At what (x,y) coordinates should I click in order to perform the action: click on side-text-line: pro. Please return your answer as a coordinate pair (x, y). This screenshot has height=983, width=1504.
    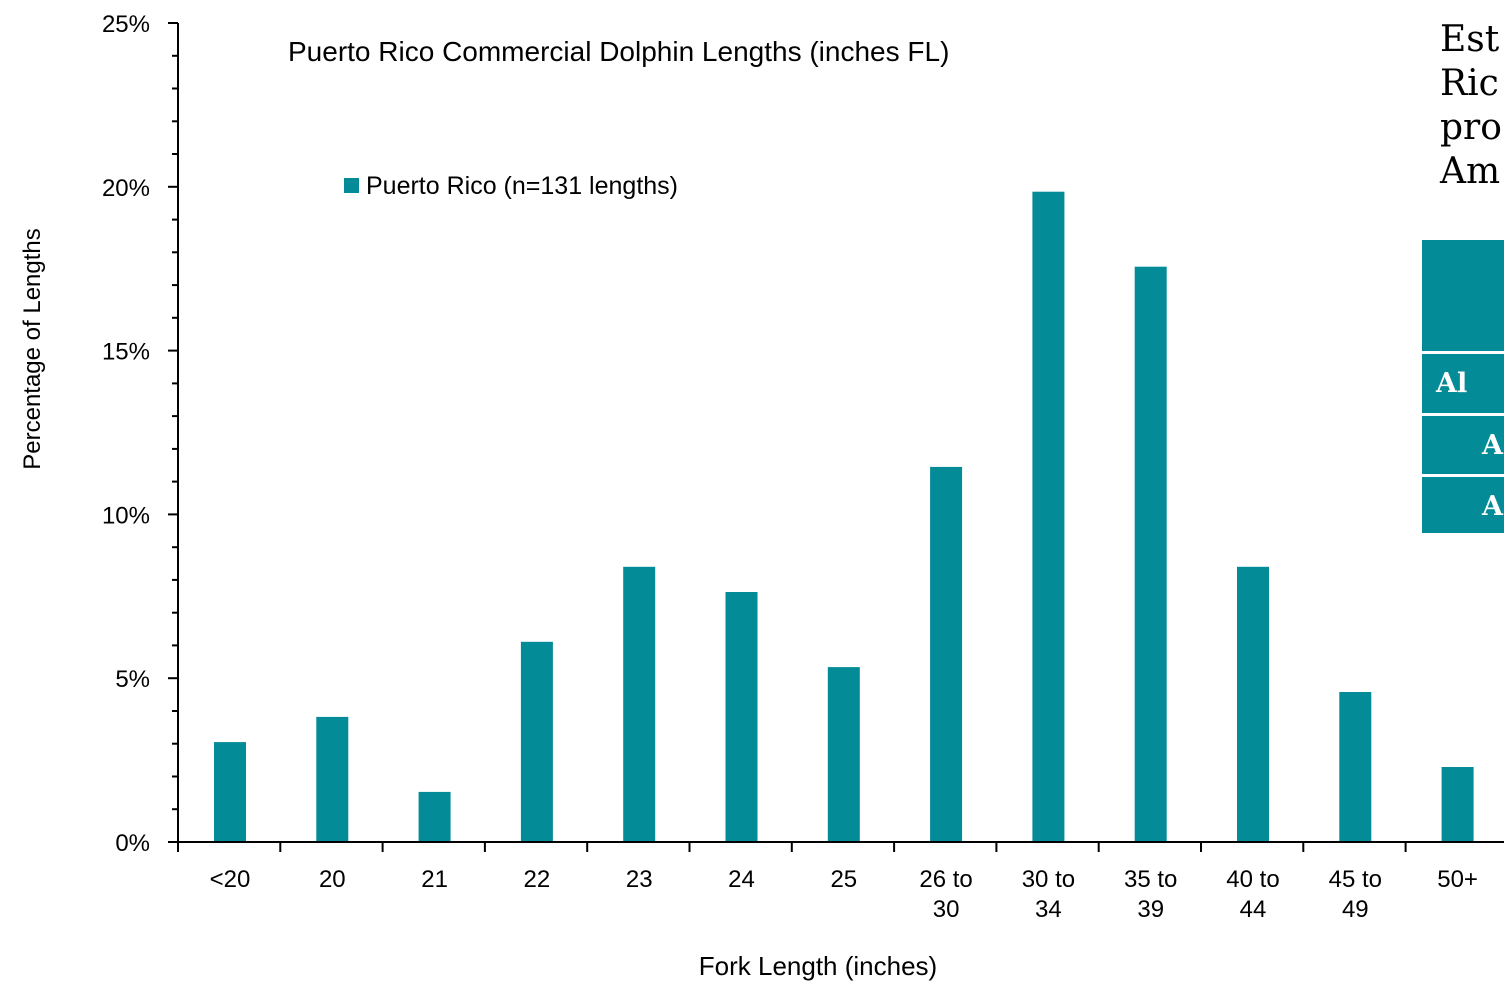
    Looking at the image, I should click on (1471, 127).